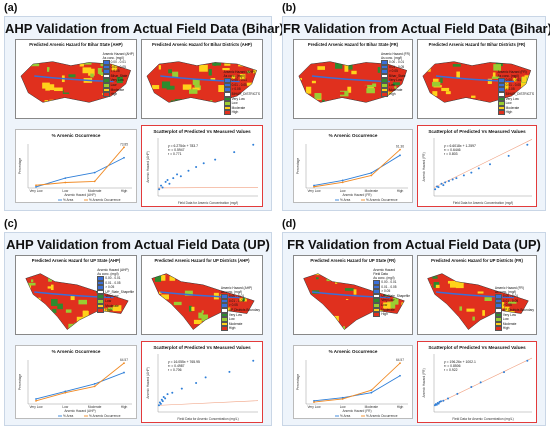 The image size is (550, 430). I want to click on x-axis-label: Arsenic Hazard (FR), so click(356, 411).